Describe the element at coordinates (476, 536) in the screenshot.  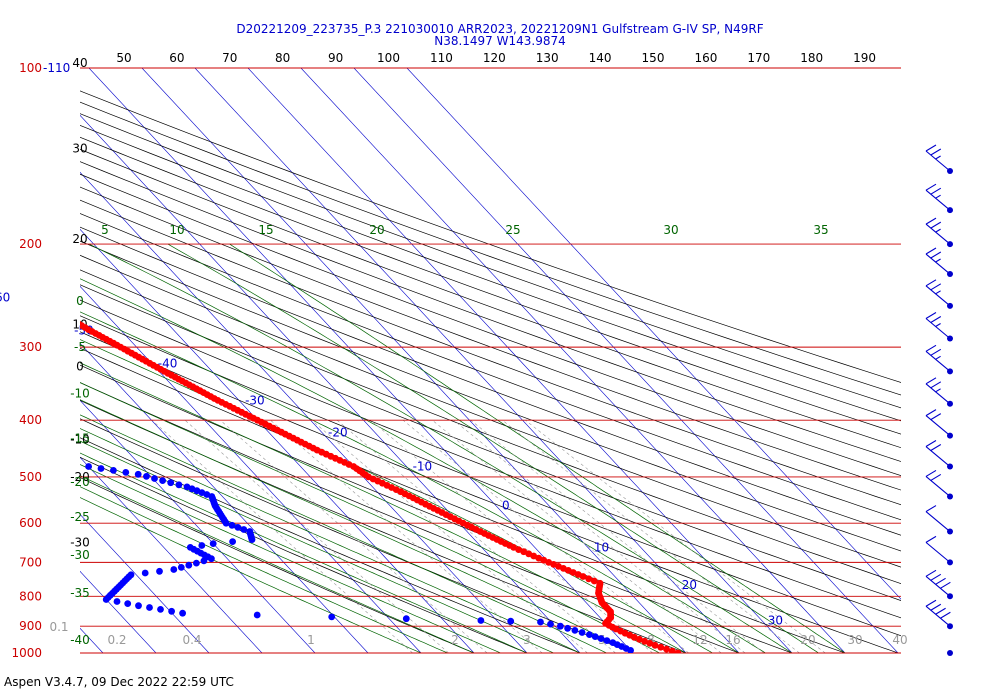
I see `mixing-ratio-line` at that location.